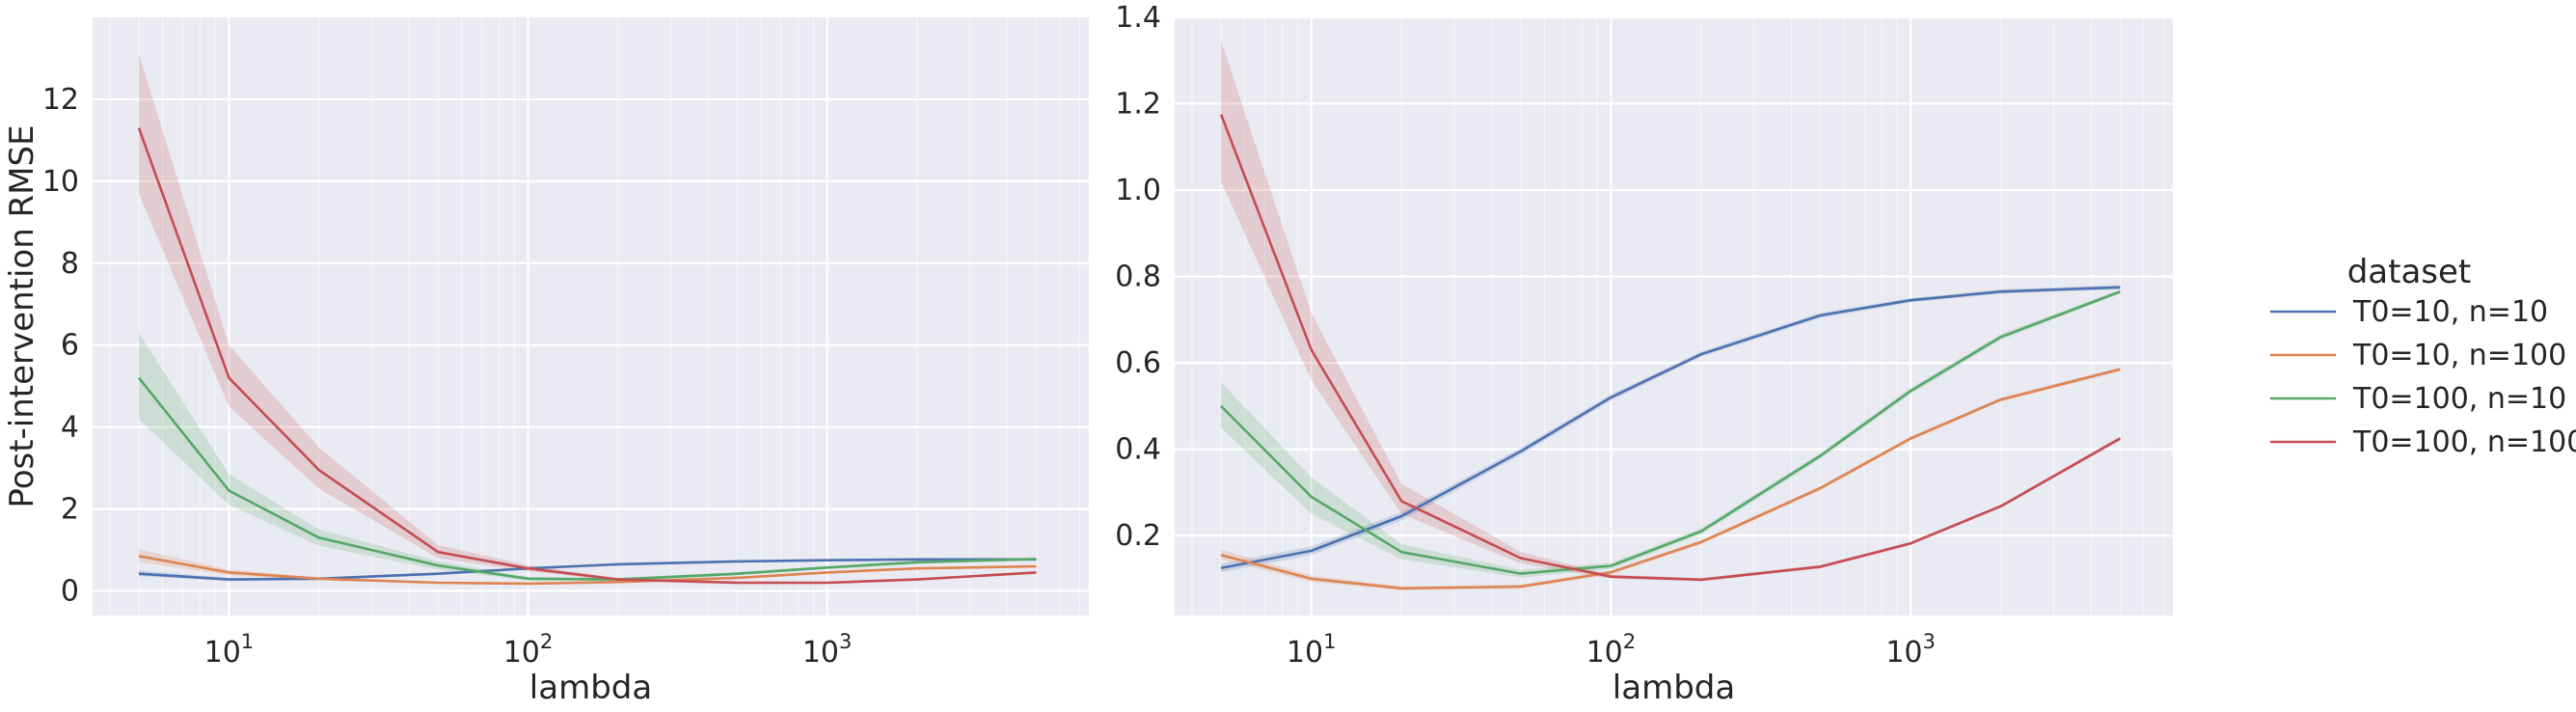 Image resolution: width=2576 pixels, height=712 pixels. Describe the element at coordinates (2464, 442) in the screenshot. I see `legend-label-t0-100-n-100: T0=100, n=100` at that location.